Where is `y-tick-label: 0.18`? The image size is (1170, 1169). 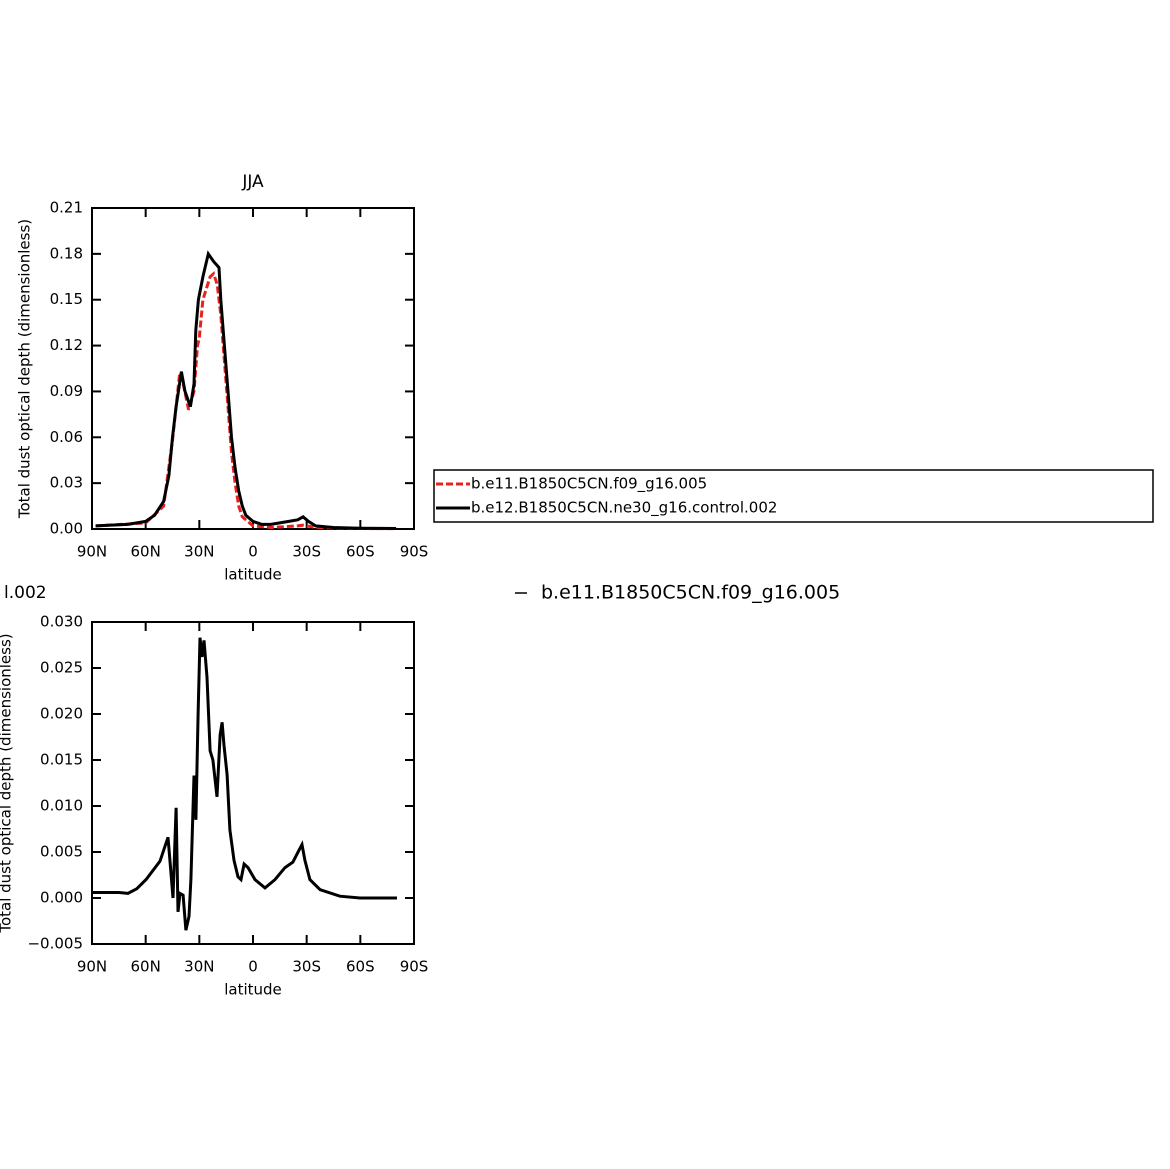
y-tick-label: 0.18 is located at coordinates (66, 253).